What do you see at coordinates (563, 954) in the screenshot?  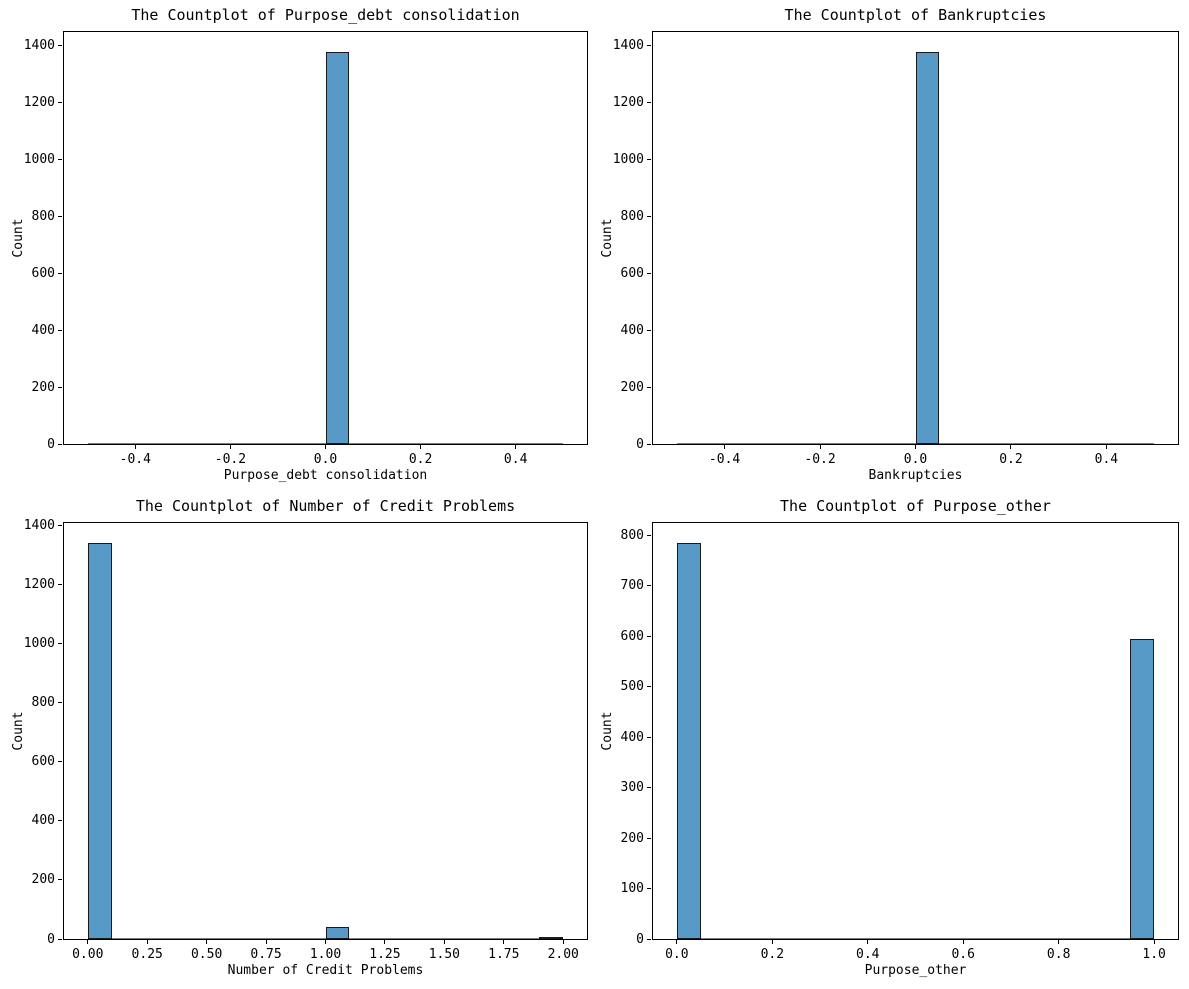 I see `x-tick-label: 2.00` at bounding box center [563, 954].